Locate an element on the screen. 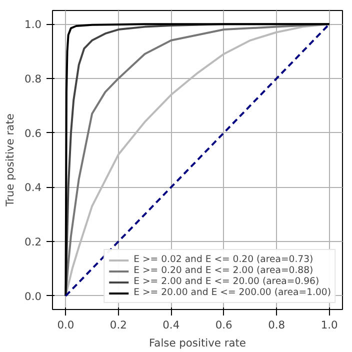 The height and width of the screenshot is (352, 352). x-tick-label: 0.2 is located at coordinates (118, 325).